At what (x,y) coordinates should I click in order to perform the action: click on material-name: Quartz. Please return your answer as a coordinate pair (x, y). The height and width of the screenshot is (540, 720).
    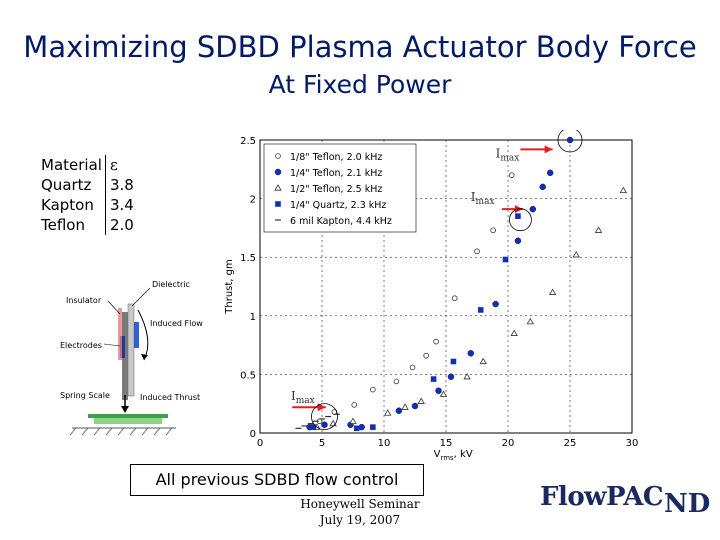
    Looking at the image, I should click on (66, 185).